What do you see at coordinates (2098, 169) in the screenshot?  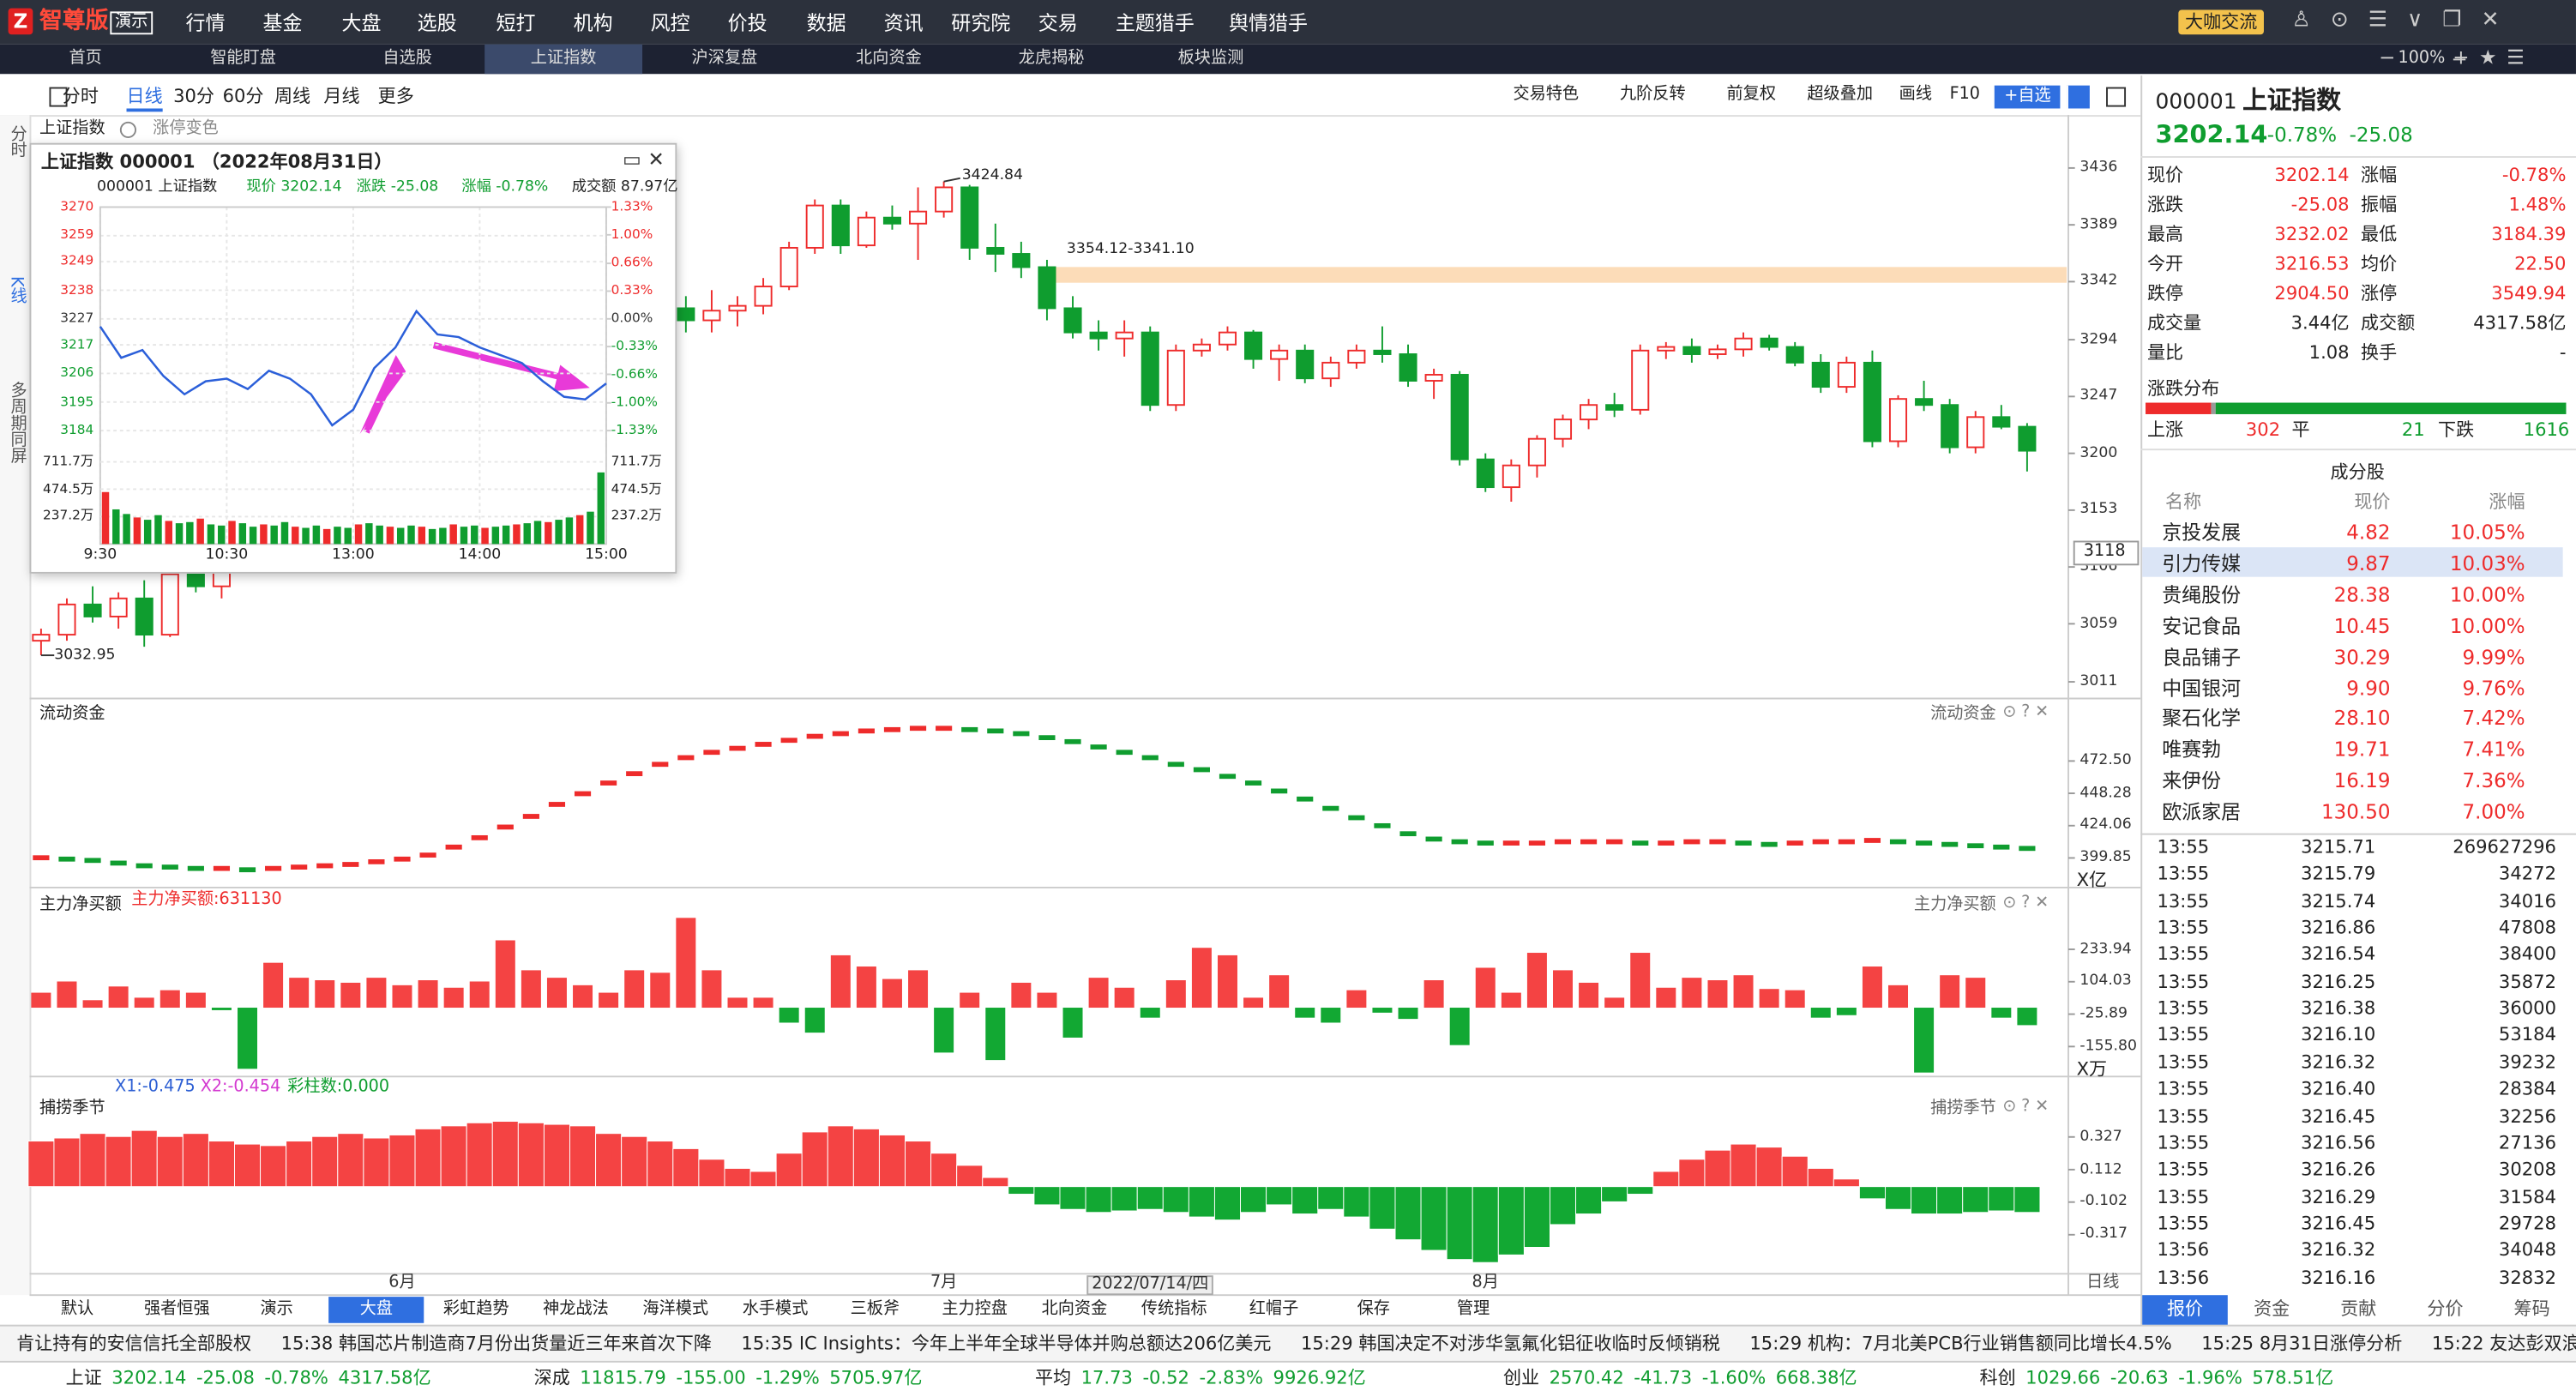 I see `y-tick-label: 3436` at bounding box center [2098, 169].